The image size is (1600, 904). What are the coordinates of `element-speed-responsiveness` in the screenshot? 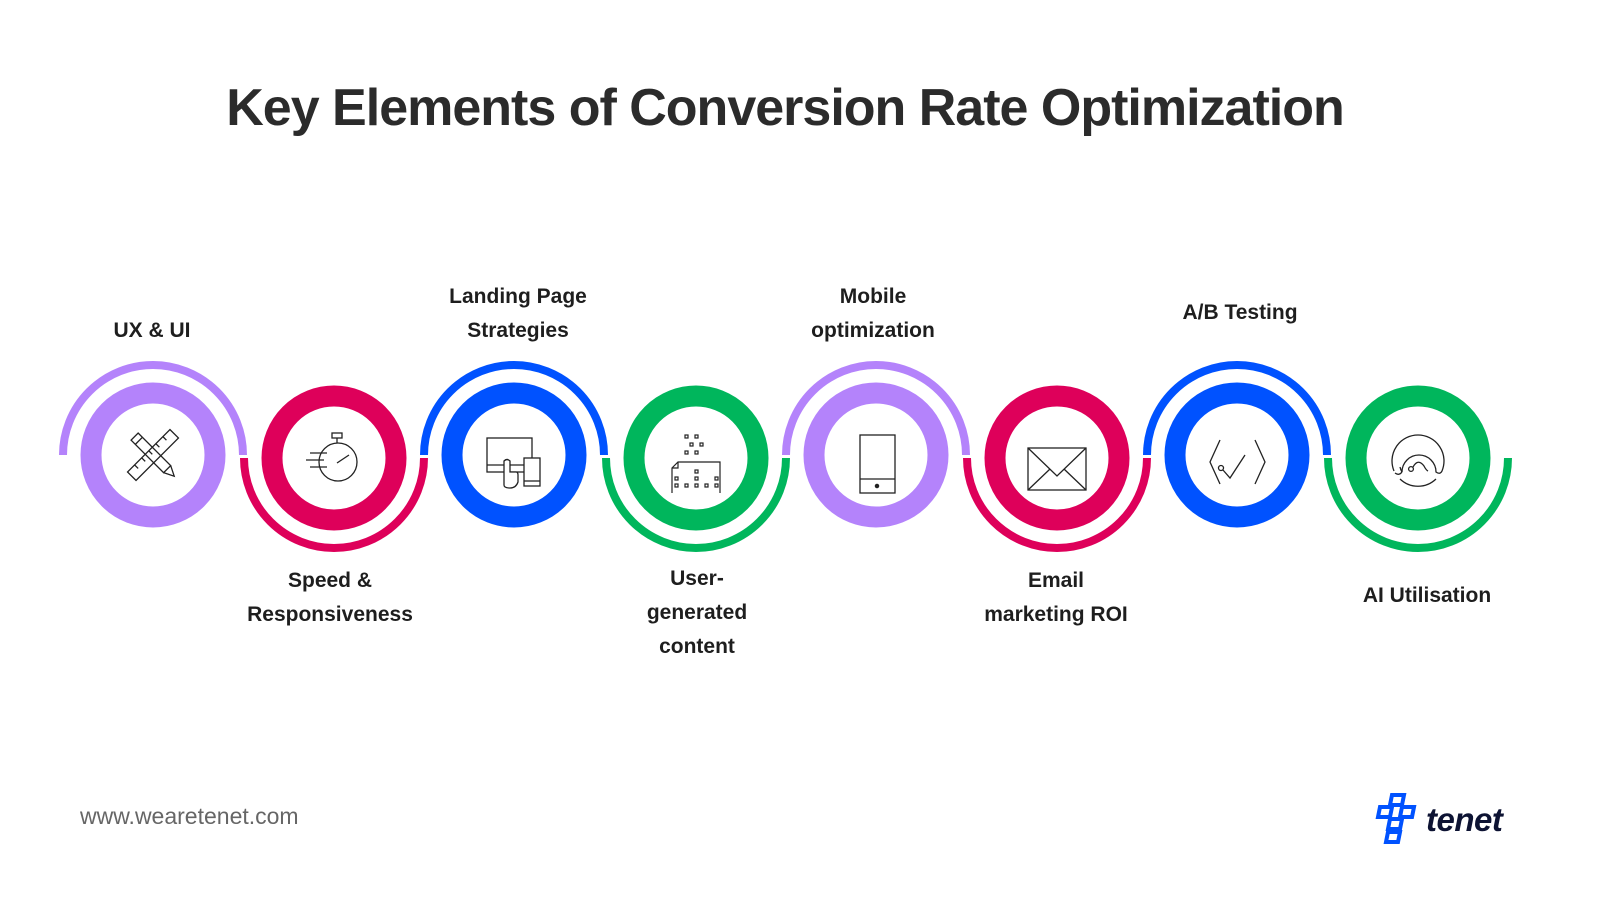 It's located at (334, 468).